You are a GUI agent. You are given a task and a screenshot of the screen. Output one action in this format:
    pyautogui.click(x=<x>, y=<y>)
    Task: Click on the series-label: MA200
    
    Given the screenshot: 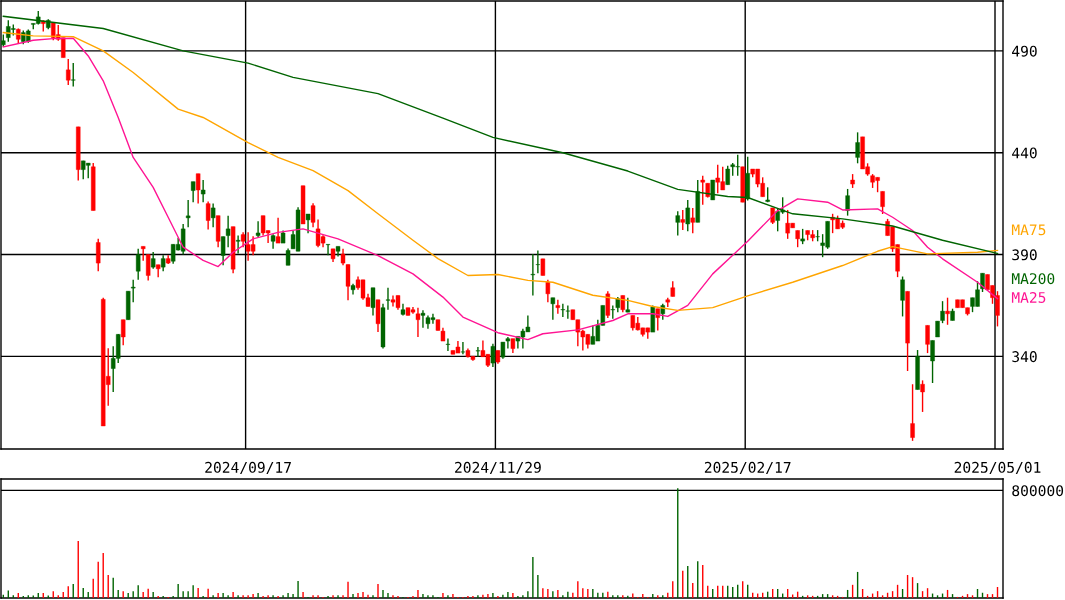 What is the action you would take?
    pyautogui.click(x=1033, y=279)
    